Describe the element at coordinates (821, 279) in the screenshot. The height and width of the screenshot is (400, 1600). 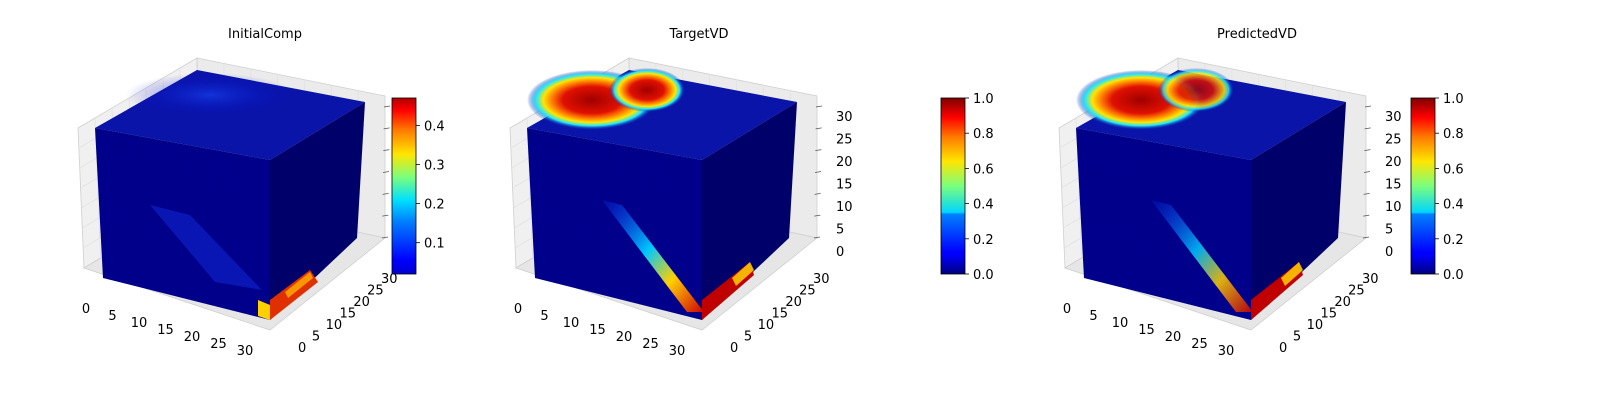
I see `y-tick-label: 30` at that location.